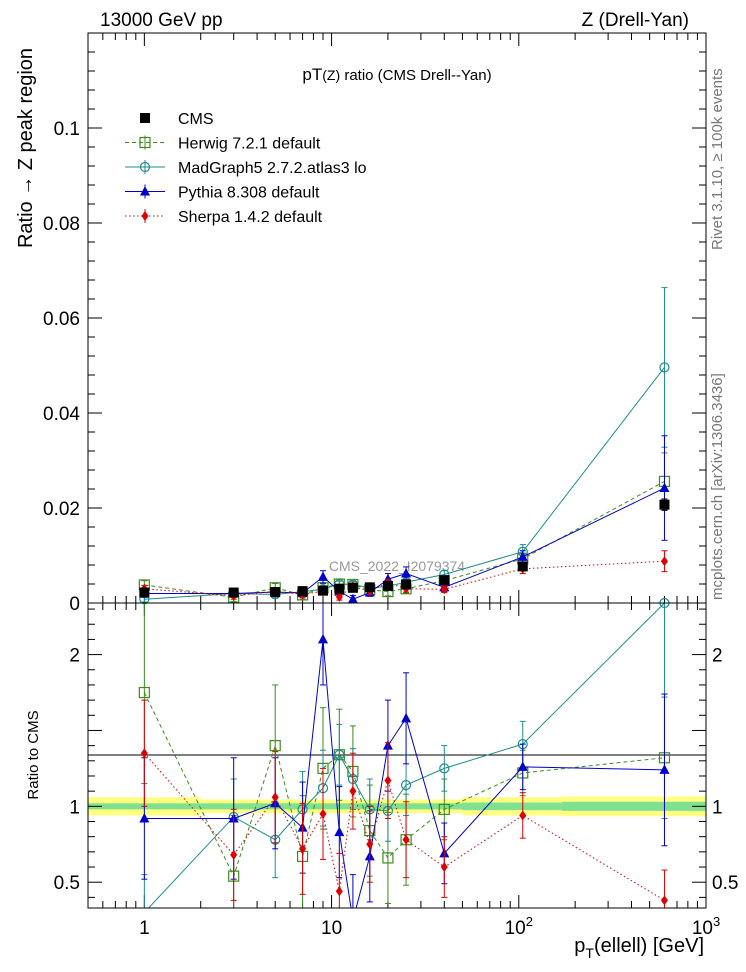  I want to click on x-tick-label: 10², so click(519, 926).